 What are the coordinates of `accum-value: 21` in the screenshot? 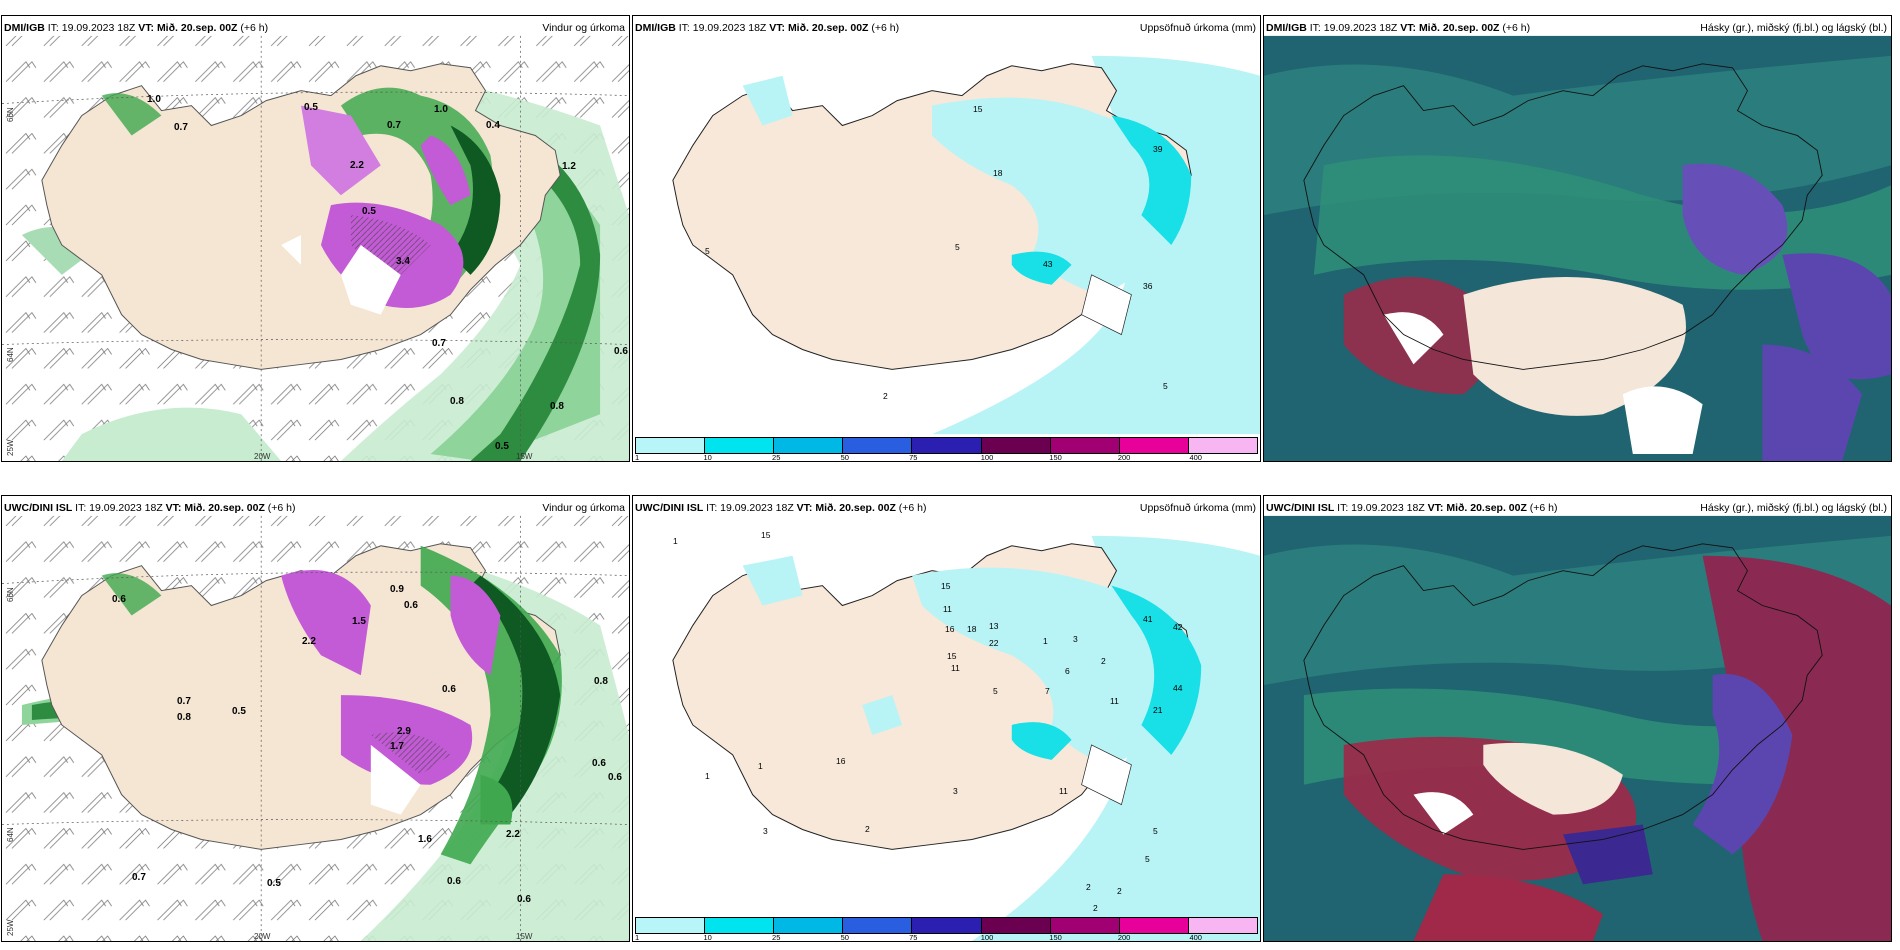 It's located at (1158, 710).